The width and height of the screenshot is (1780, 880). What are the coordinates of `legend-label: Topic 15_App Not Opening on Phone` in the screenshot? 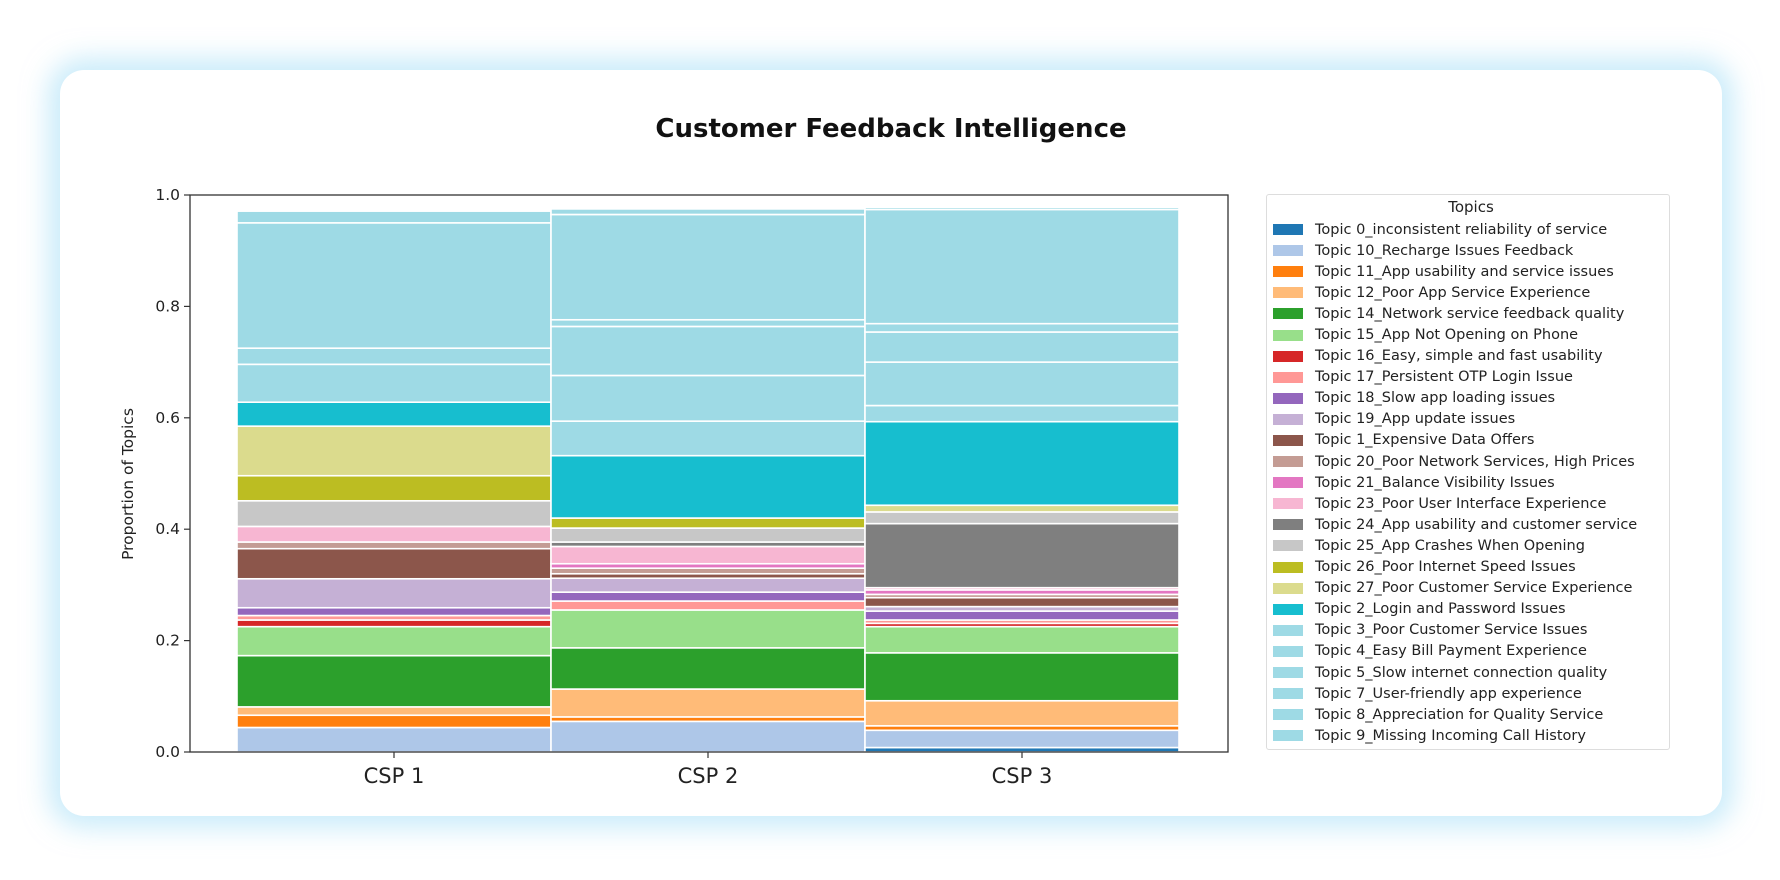 It's located at (1447, 335).